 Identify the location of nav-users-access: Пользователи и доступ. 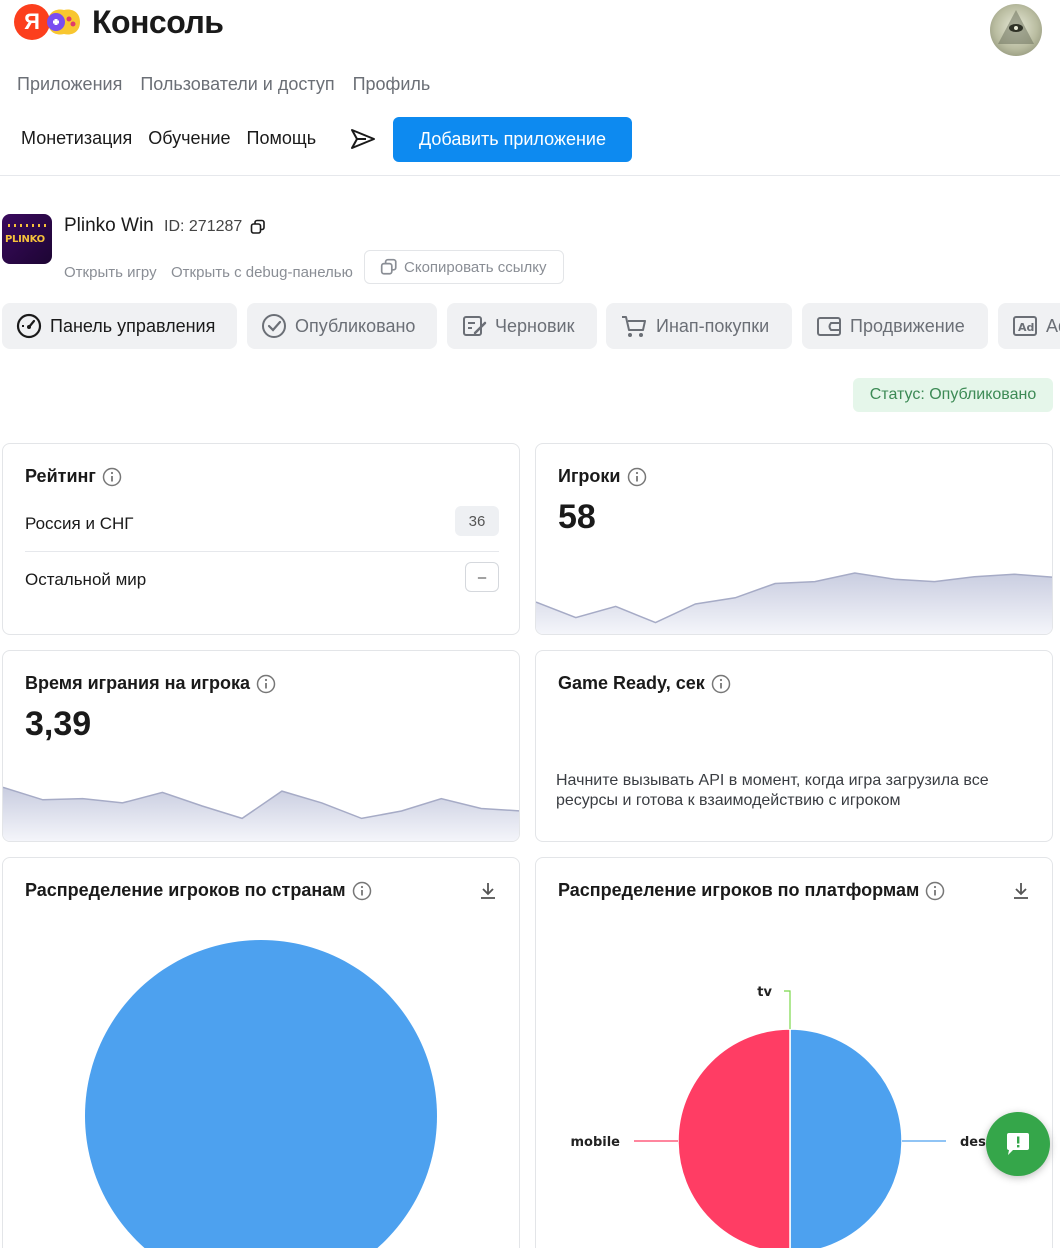
(237, 84).